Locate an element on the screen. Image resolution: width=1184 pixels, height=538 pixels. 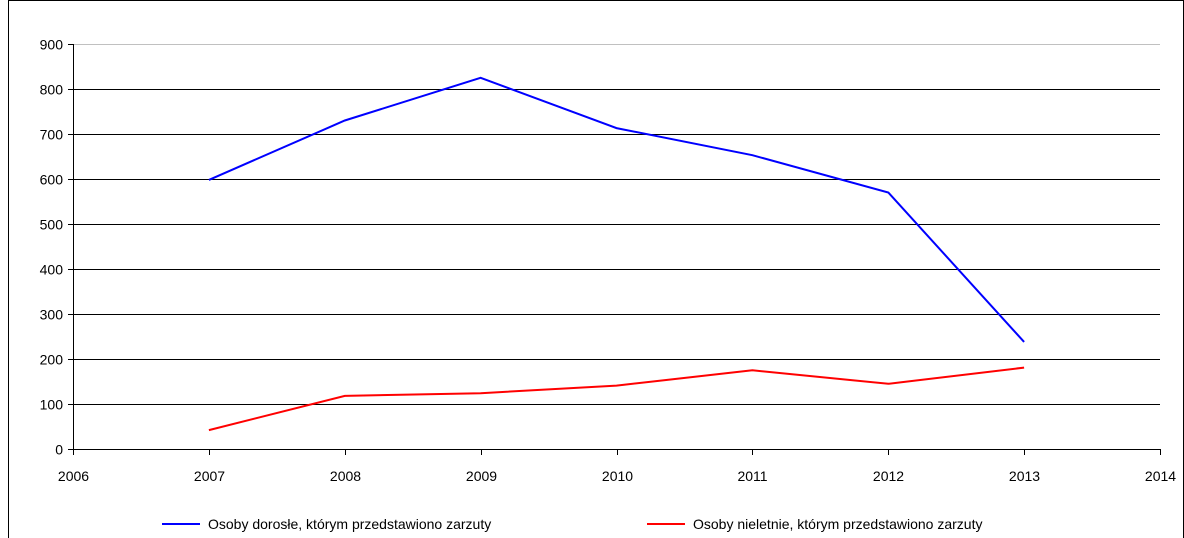
x-tick-label: 2013 is located at coordinates (1024, 476).